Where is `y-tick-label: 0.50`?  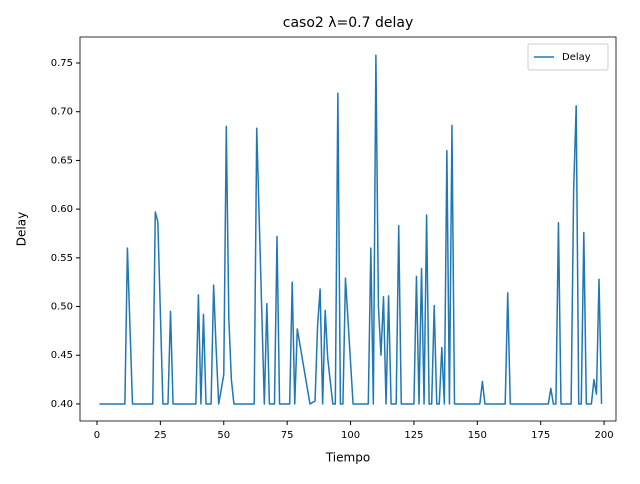
y-tick-label: 0.50 is located at coordinates (62, 307).